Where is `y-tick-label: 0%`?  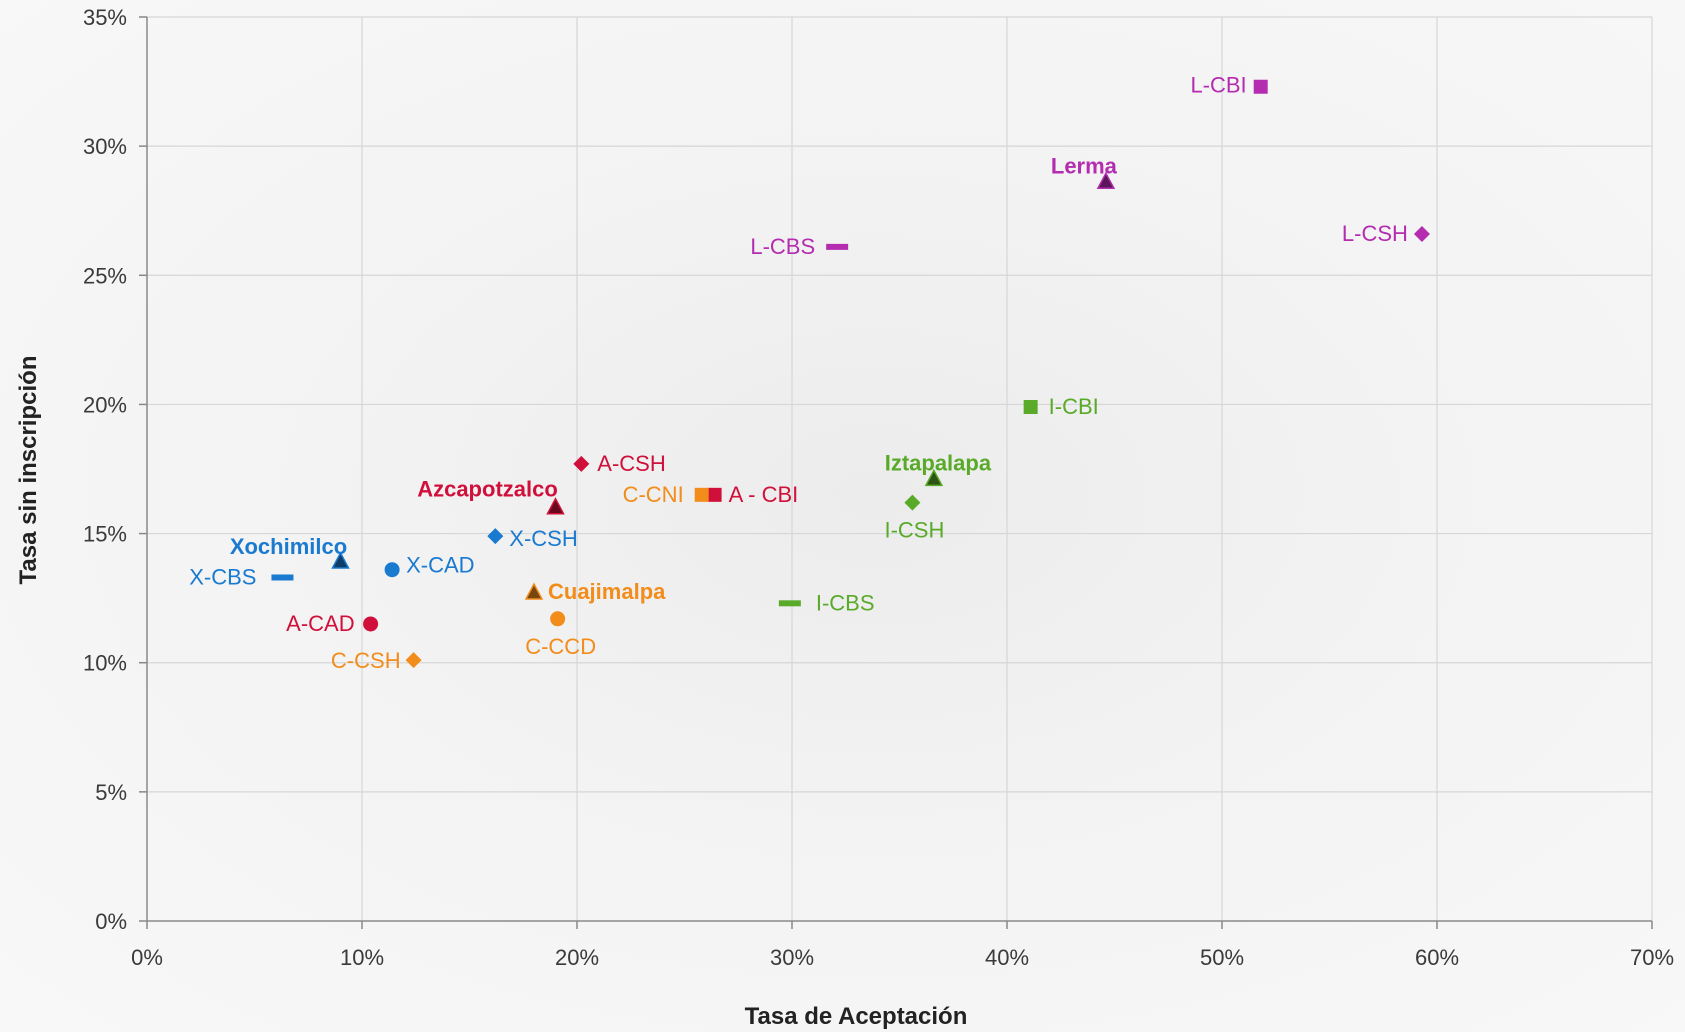
y-tick-label: 0% is located at coordinates (111, 921).